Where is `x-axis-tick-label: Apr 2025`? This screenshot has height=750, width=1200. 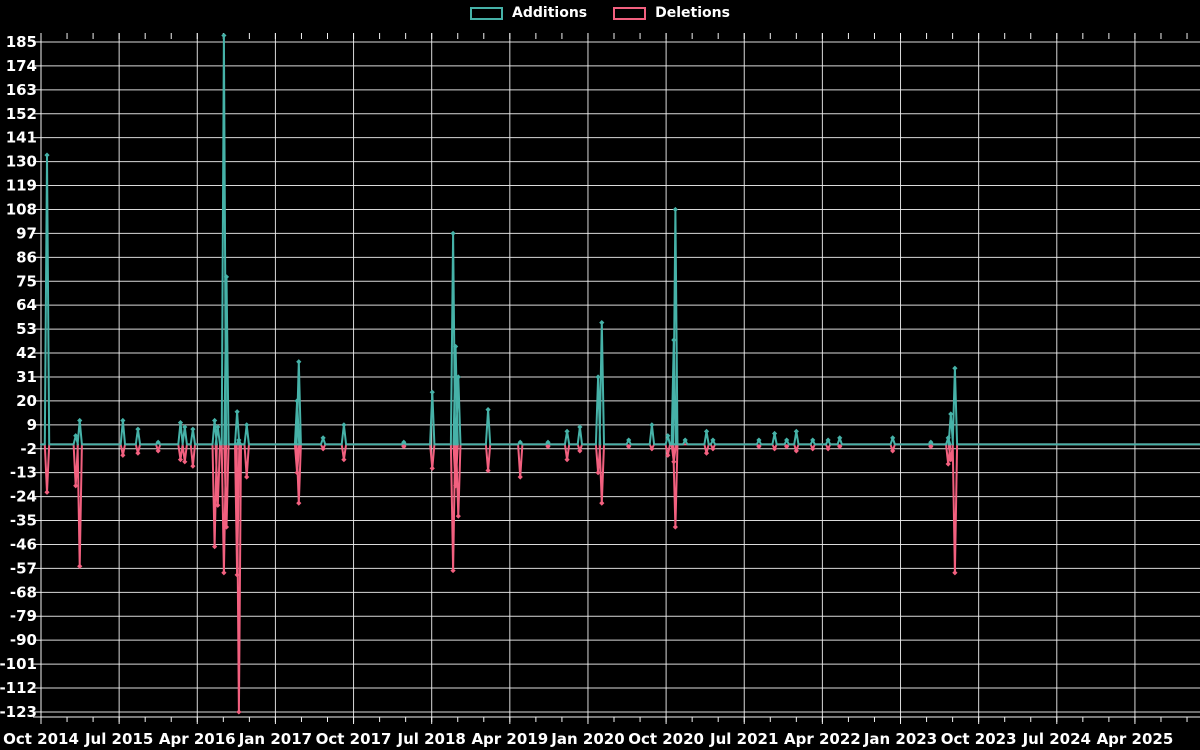
x-axis-tick-label: Apr 2025 is located at coordinates (1135, 739).